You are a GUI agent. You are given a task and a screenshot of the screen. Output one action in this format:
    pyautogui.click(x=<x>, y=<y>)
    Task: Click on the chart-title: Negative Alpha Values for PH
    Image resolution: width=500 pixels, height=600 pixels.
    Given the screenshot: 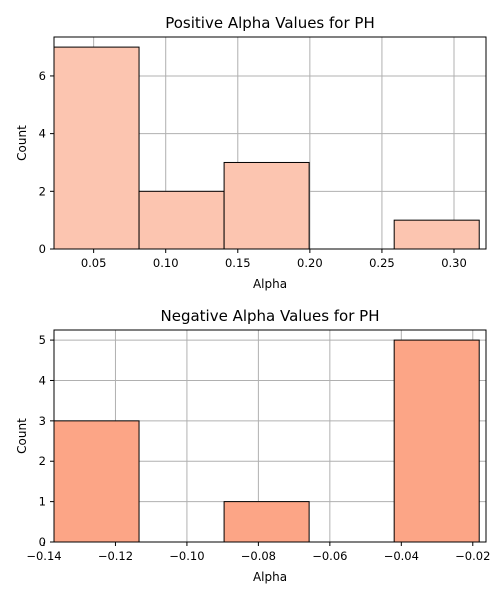 What is the action you would take?
    pyautogui.click(x=270, y=316)
    